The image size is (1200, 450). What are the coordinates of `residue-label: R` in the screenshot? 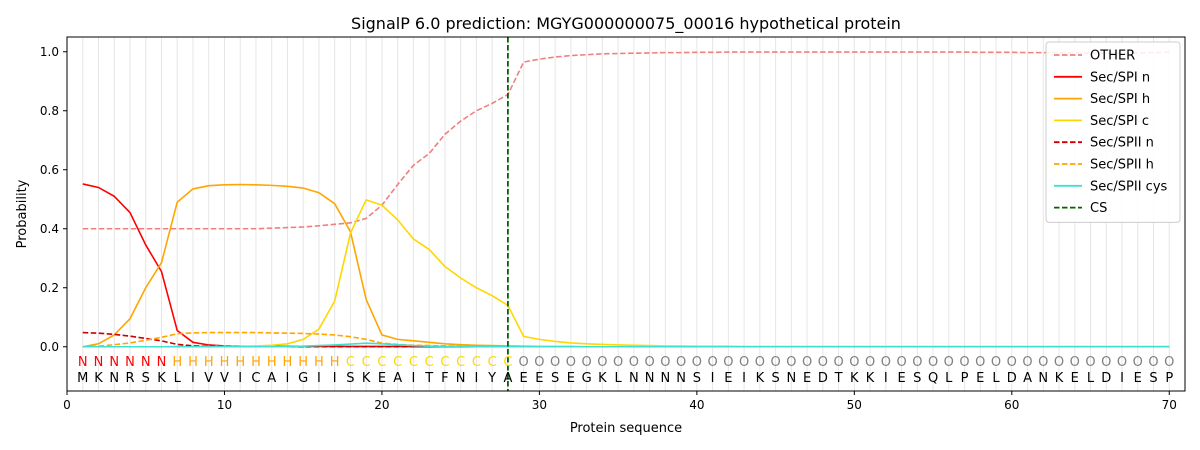 It's located at (129, 378).